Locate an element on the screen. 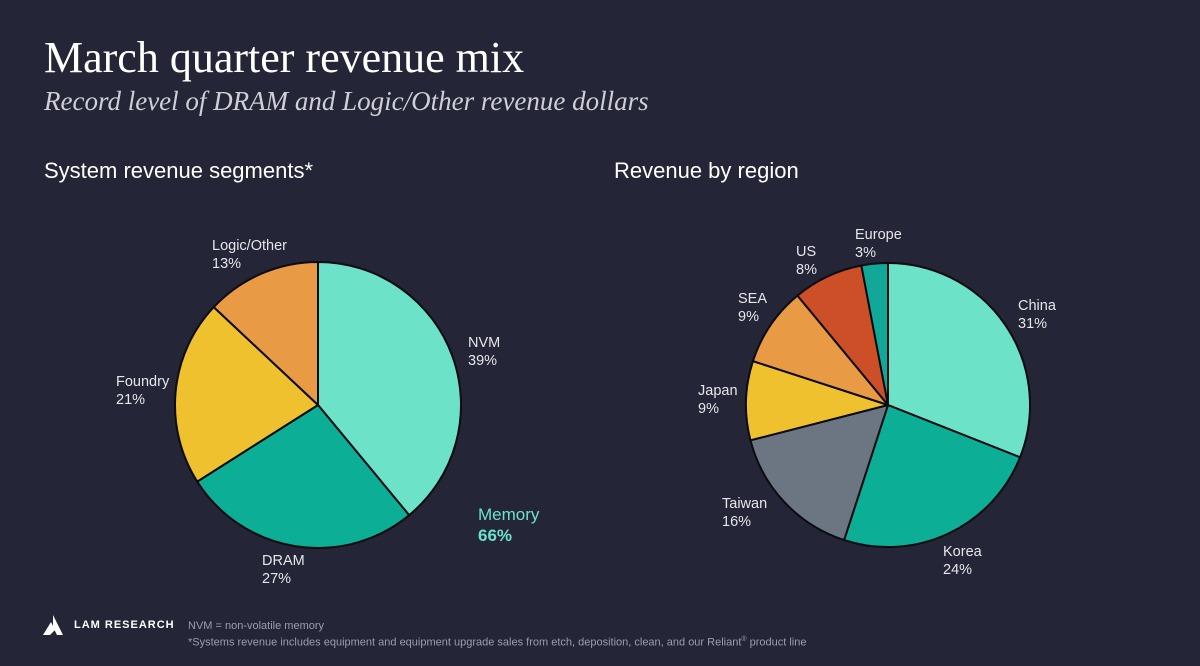 This screenshot has height=666, width=1200. memory-callout-label: Memory is located at coordinates (509, 514).